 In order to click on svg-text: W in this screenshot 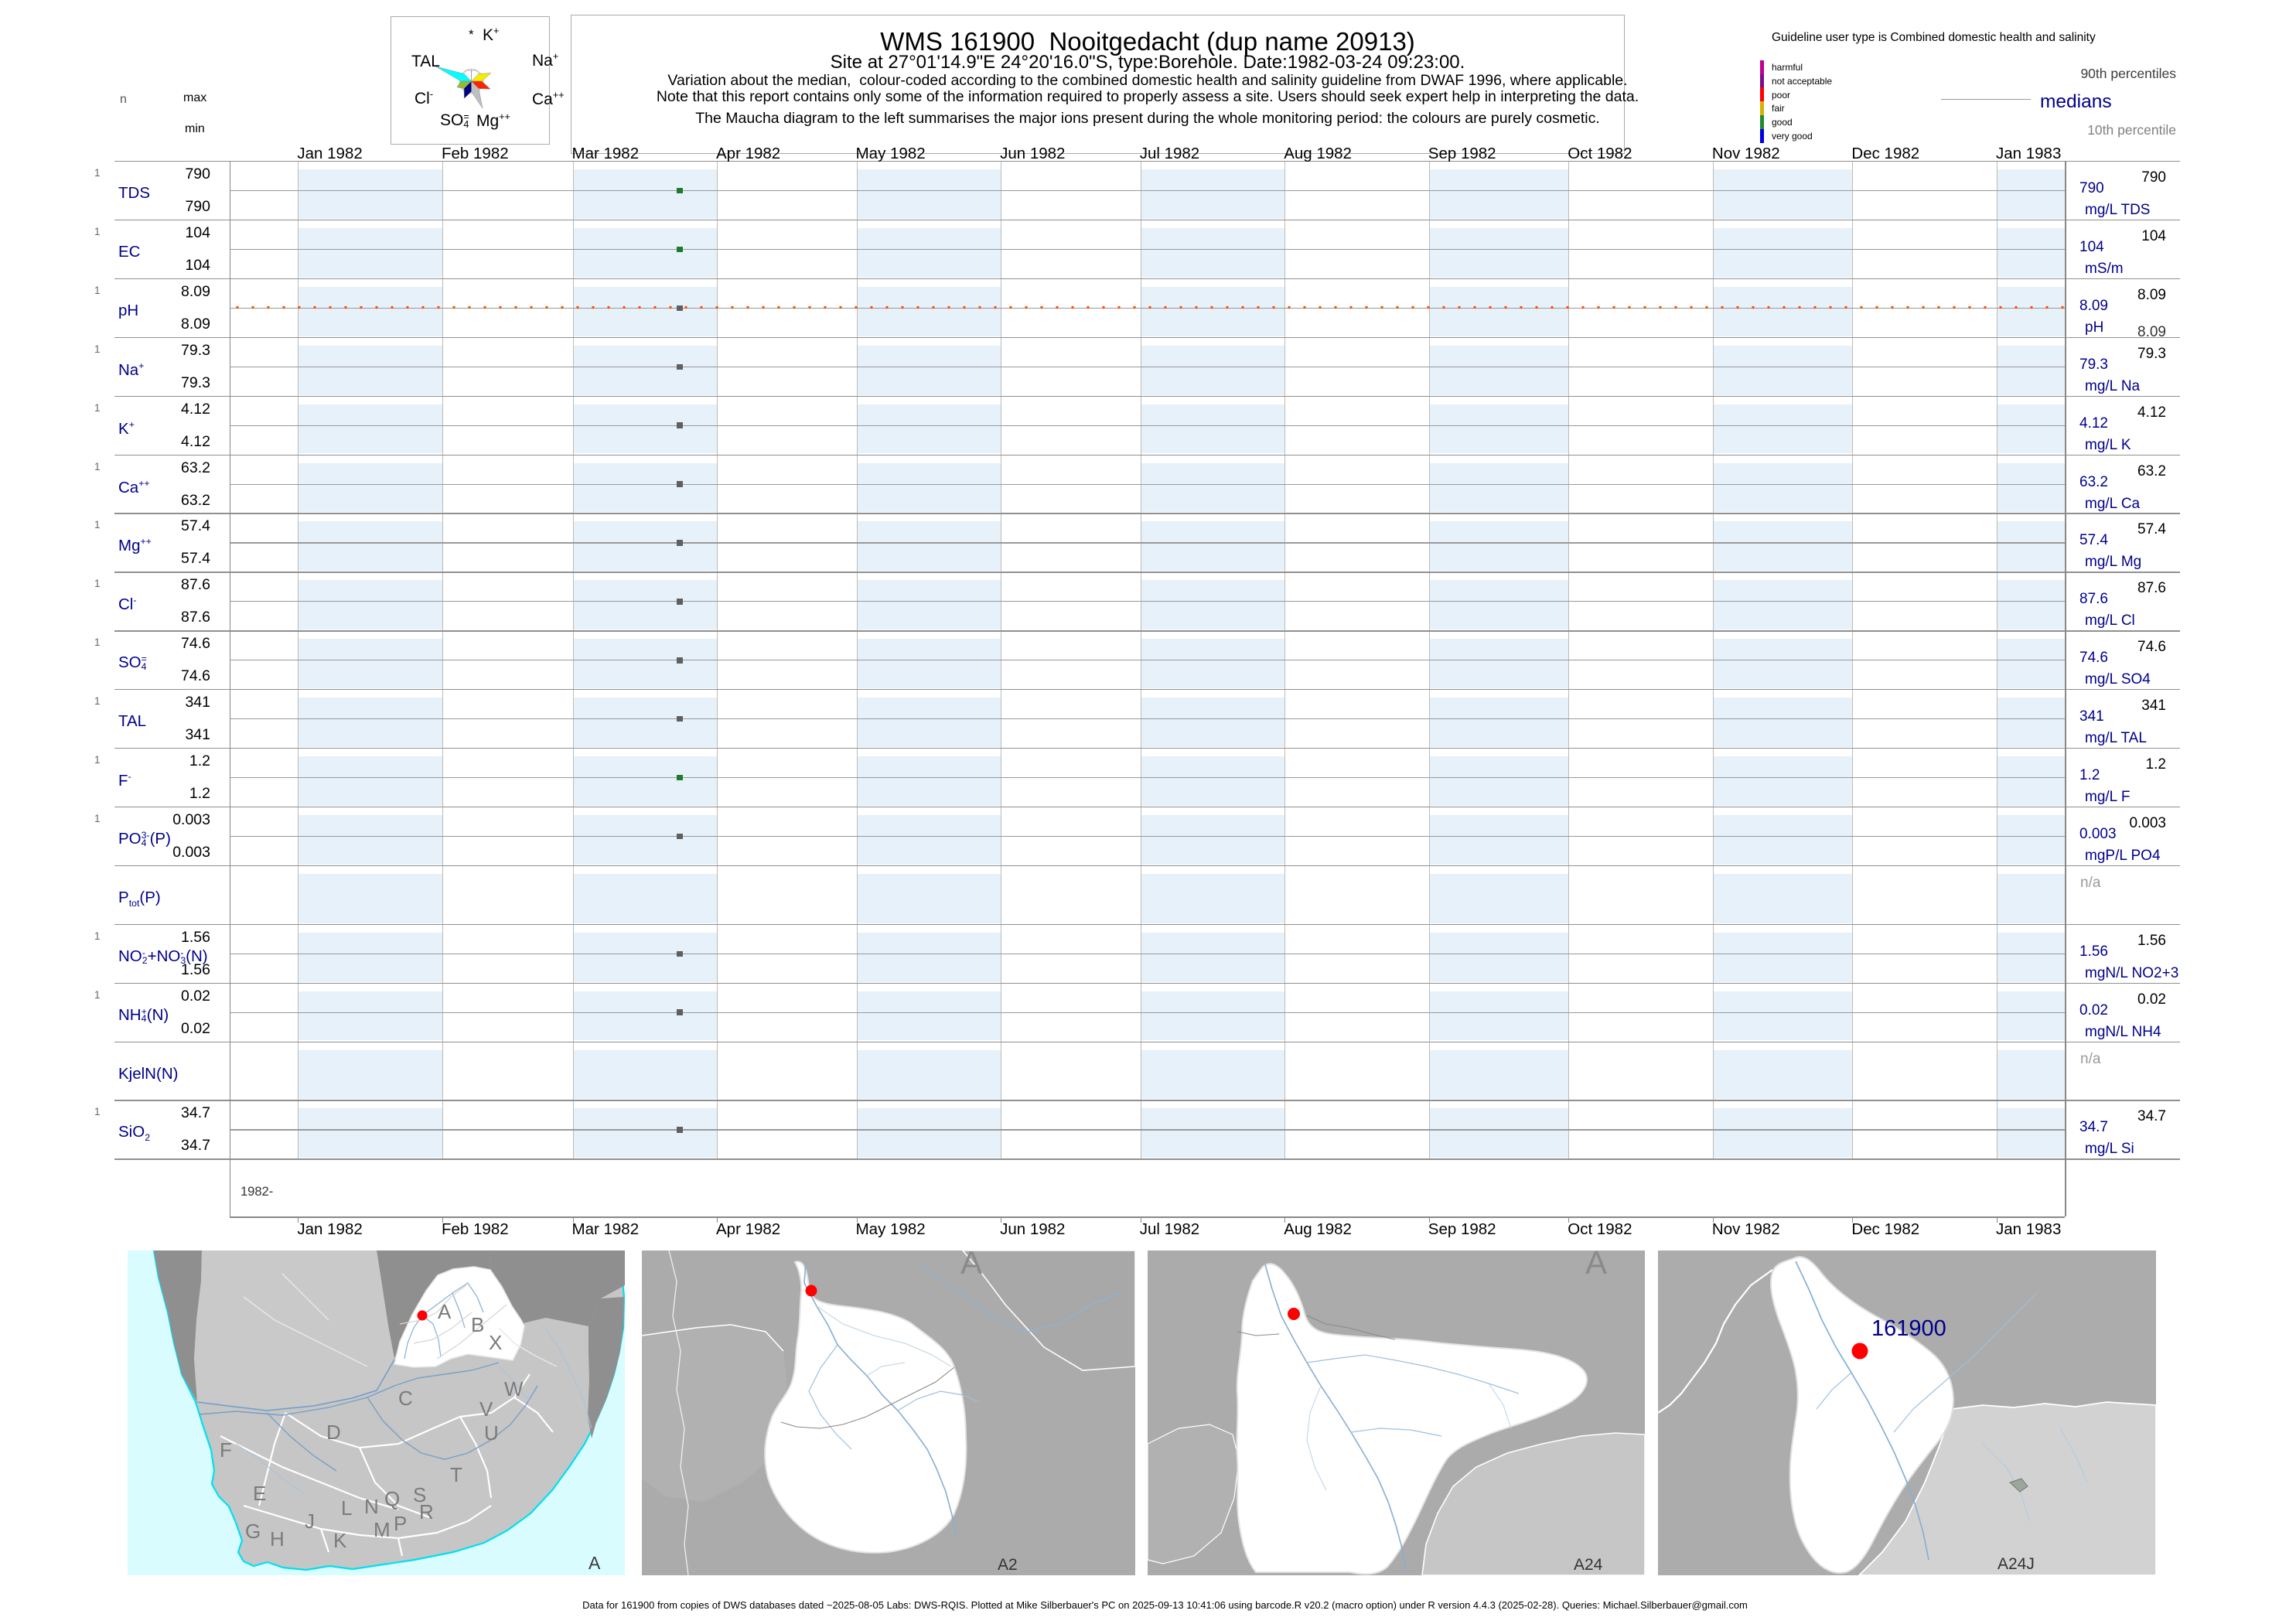, I will do `click(514, 1389)`.